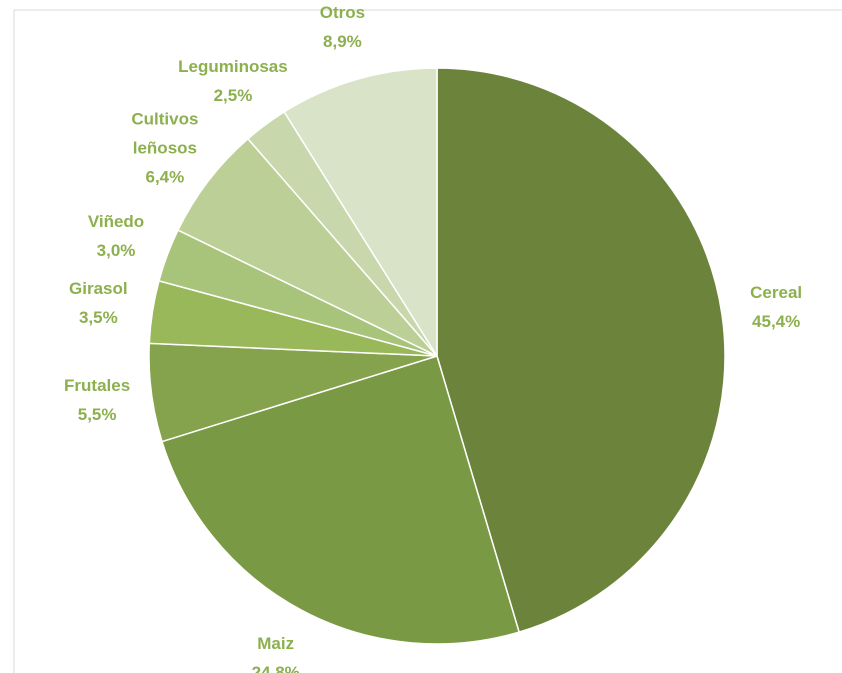 The width and height of the screenshot is (842, 673). I want to click on category-label: Frutales, so click(97, 386).